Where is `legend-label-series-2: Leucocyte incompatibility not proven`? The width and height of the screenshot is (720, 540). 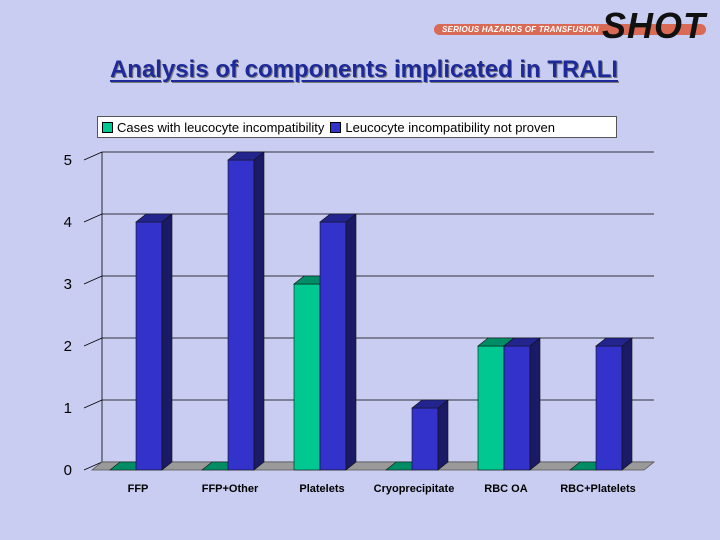 legend-label-series-2: Leucocyte incompatibility not proven is located at coordinates (450, 127).